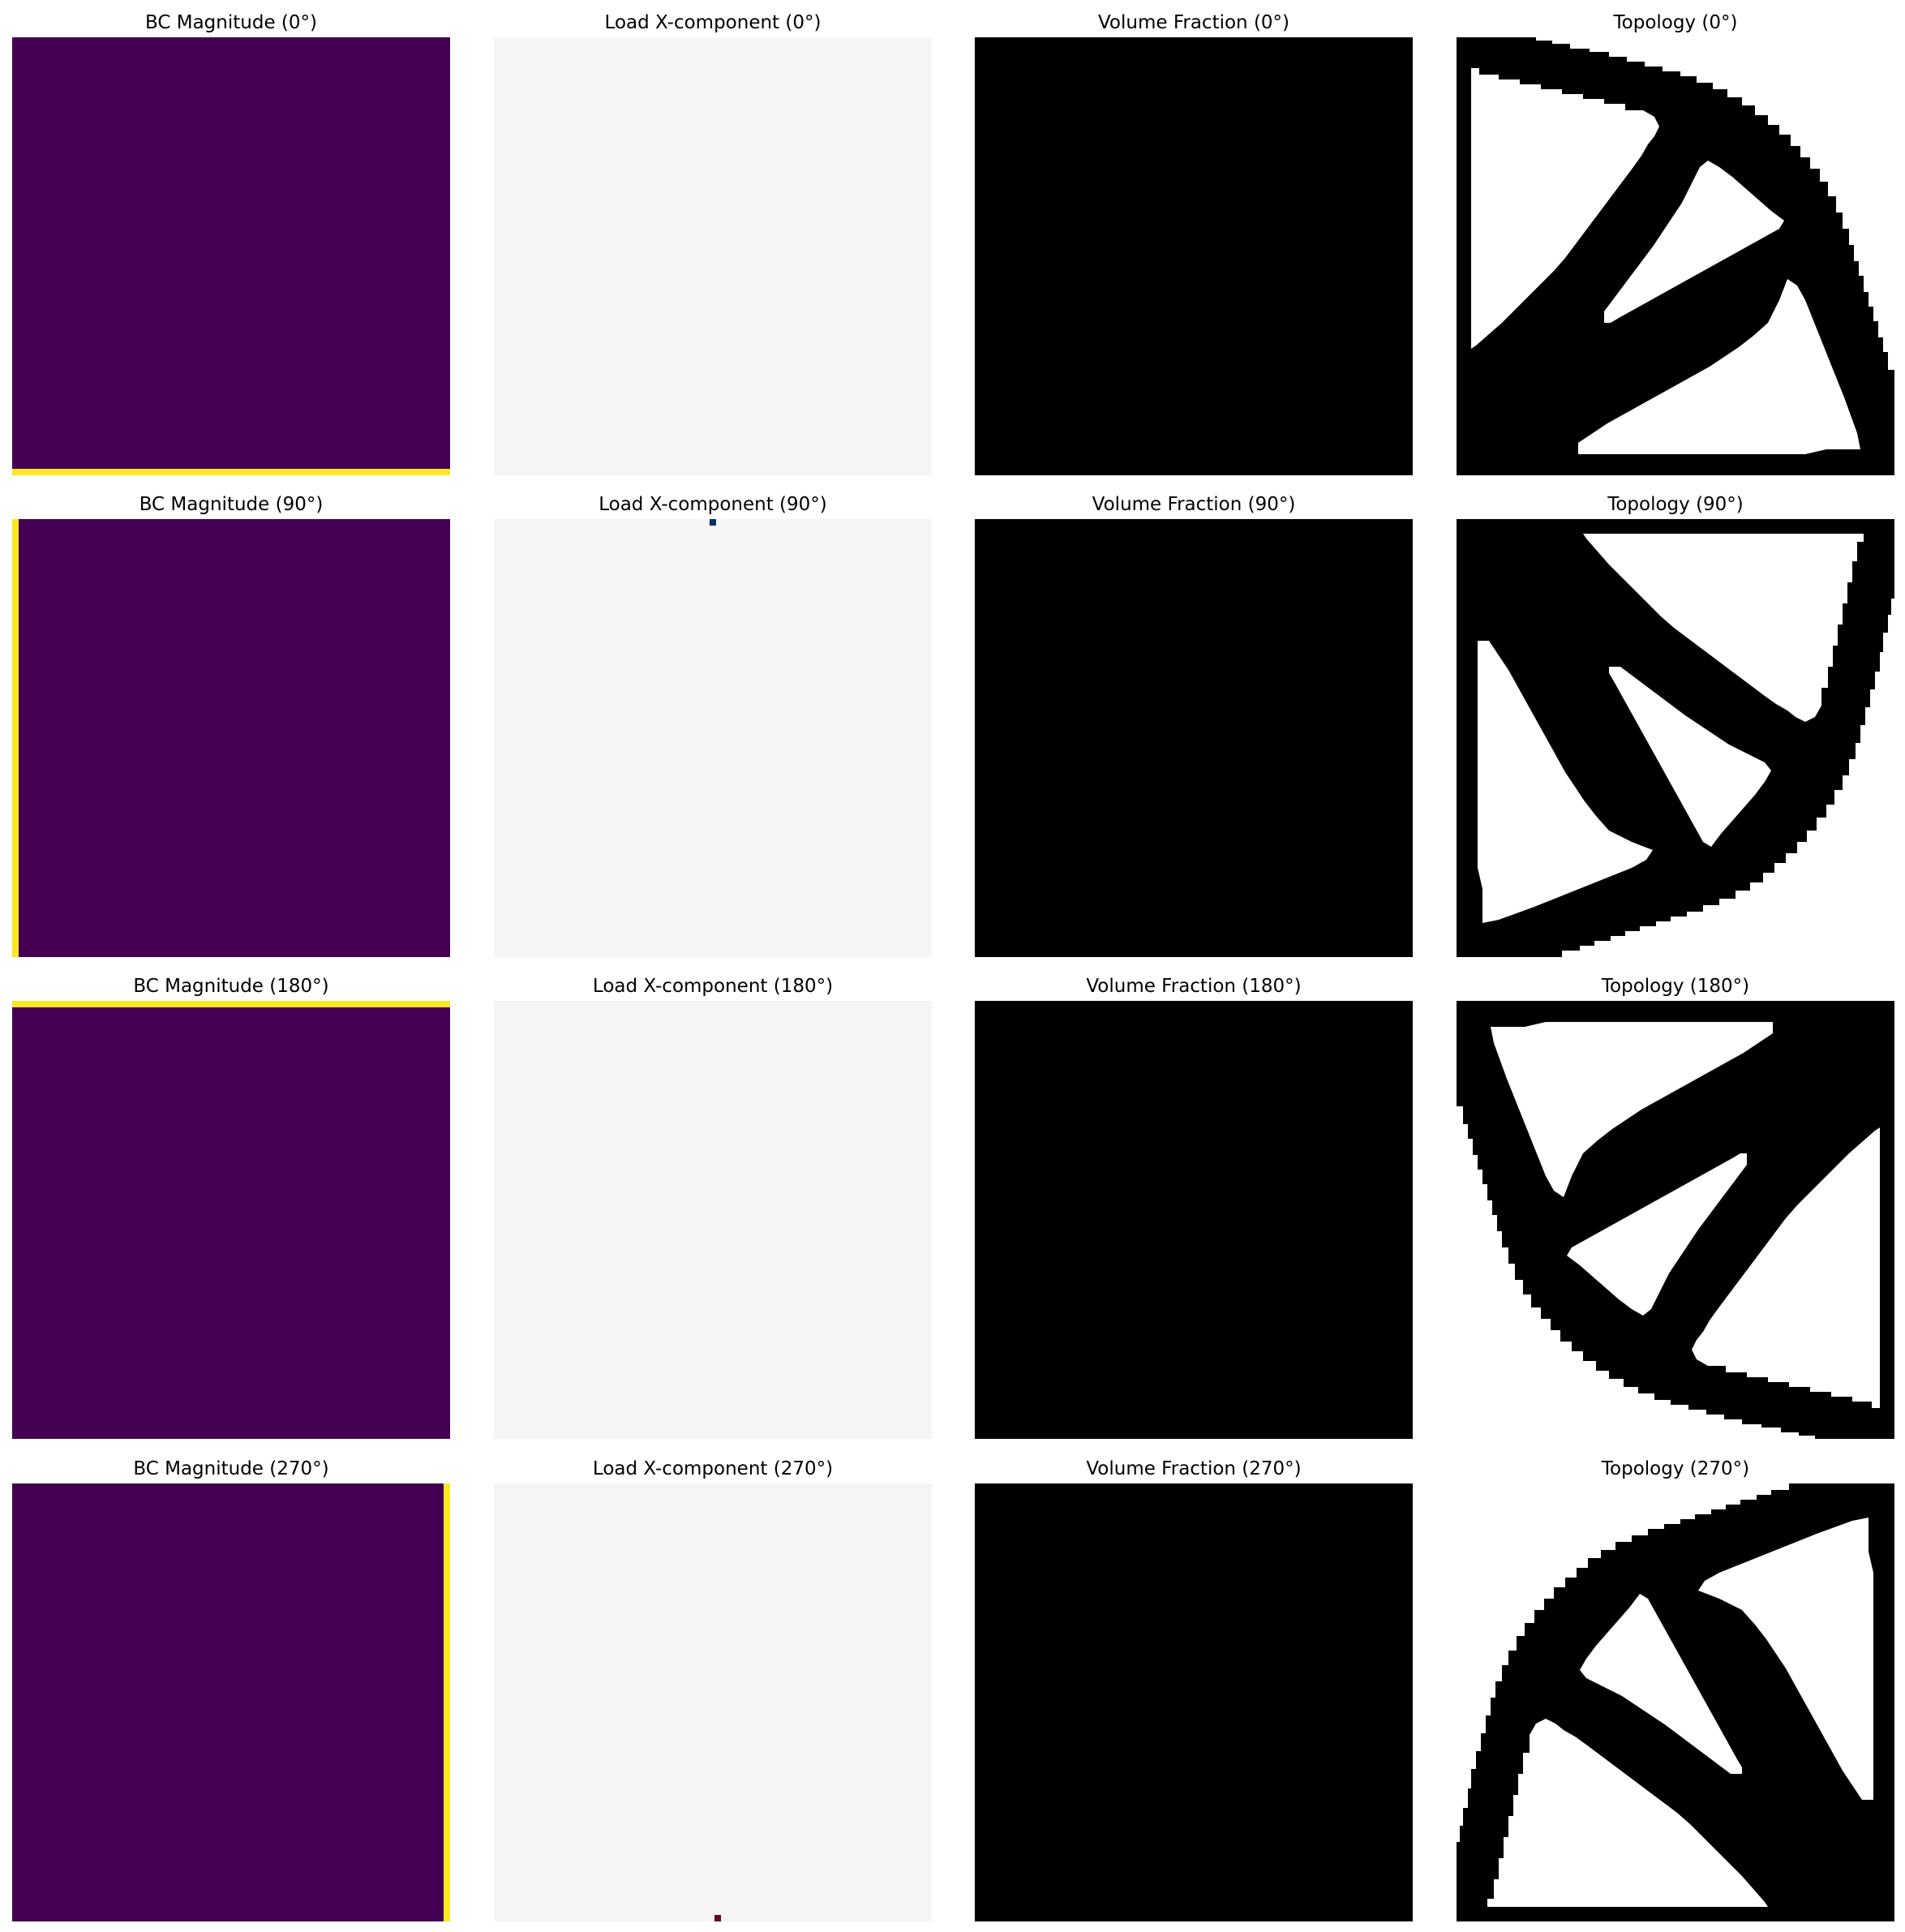 The width and height of the screenshot is (1905, 1932). Describe the element at coordinates (713, 504) in the screenshot. I see `panel-title: Load X-component (90°)` at that location.